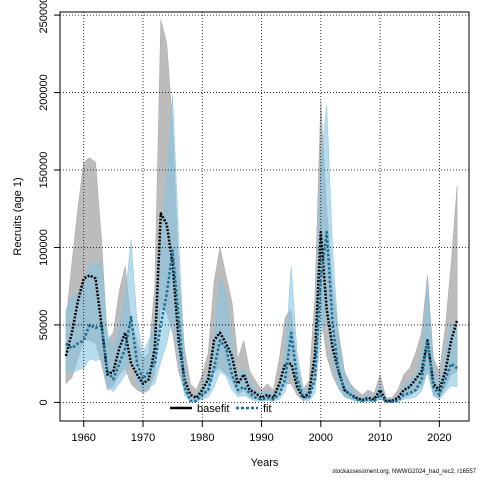 The height and width of the screenshot is (480, 480). I want to click on y-tick-label-250000: 250000, so click(44, 16).